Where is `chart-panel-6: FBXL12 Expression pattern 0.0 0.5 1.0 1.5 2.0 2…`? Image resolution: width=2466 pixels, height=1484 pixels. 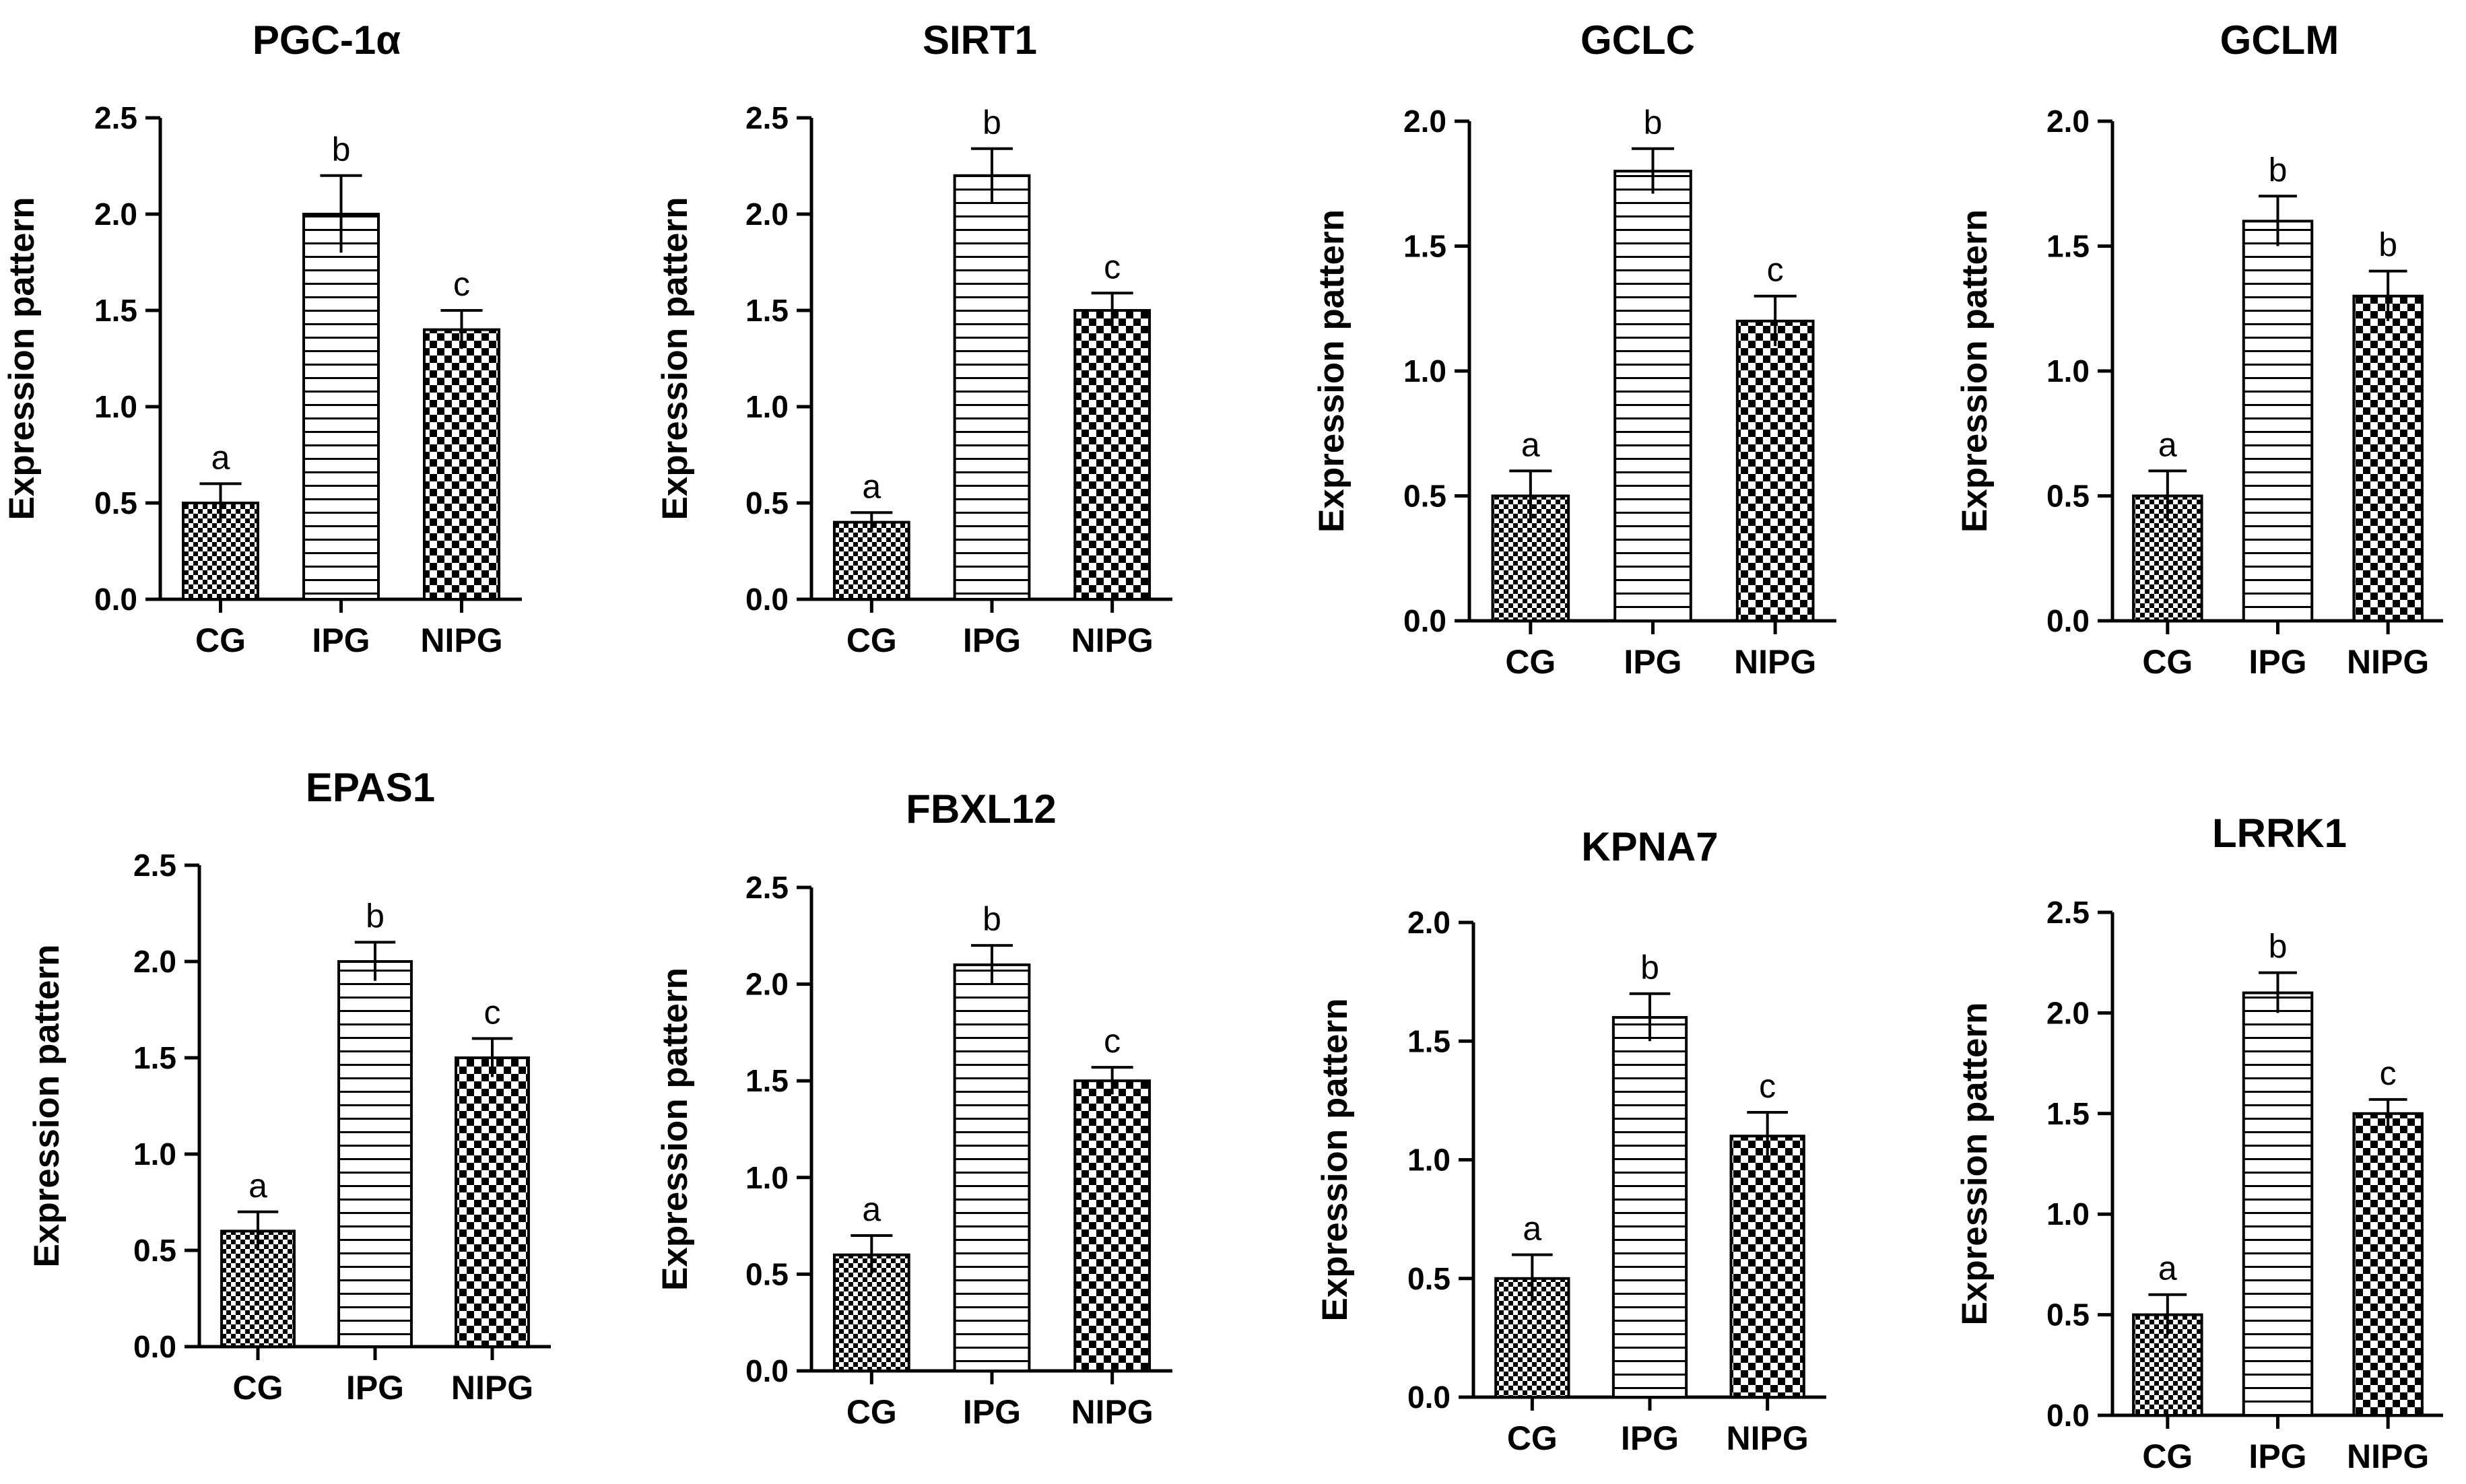
chart-panel-6: FBXL12 Expression pattern 0.0 0.5 1.0 1.5 2.0 2… is located at coordinates (913, 1108).